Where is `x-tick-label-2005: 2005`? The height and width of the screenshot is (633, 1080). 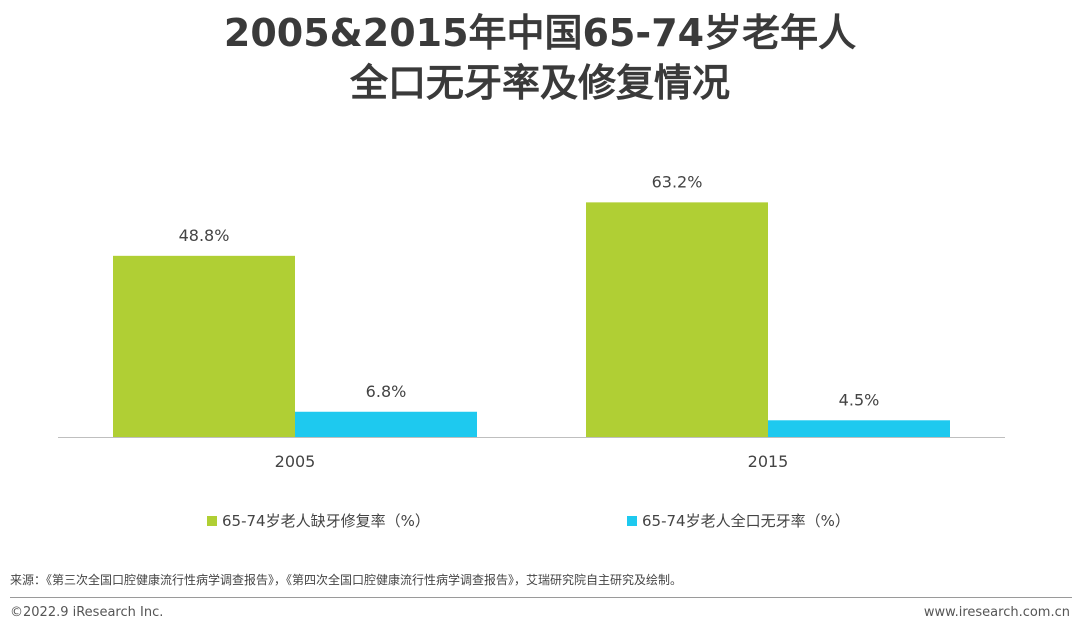 x-tick-label-2005: 2005 is located at coordinates (295, 461).